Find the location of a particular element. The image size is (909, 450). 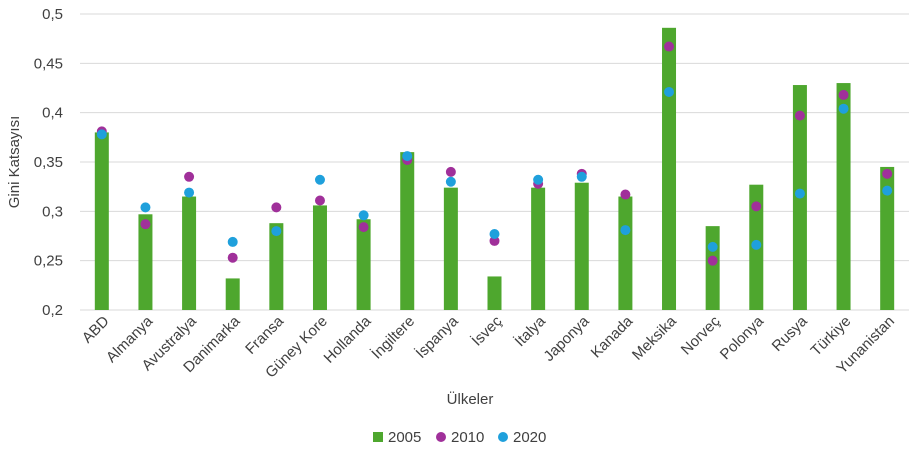

y-tick-label: 0,5 is located at coordinates (52, 14).